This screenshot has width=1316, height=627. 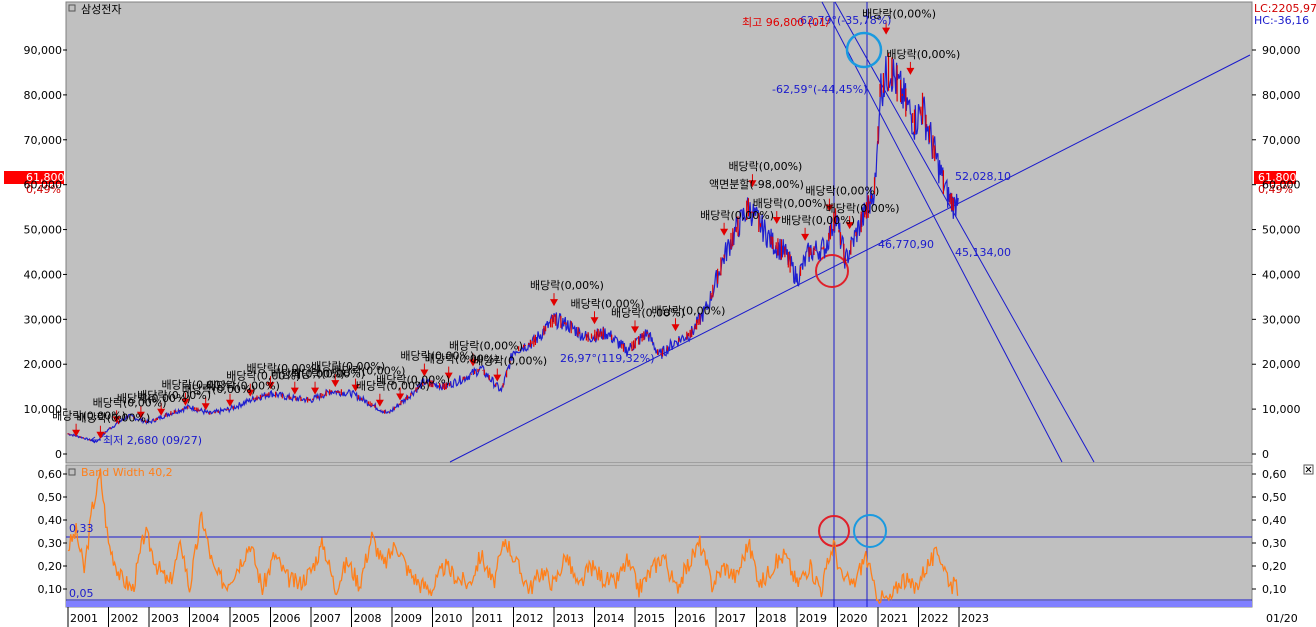 What do you see at coordinates (1274, 566) in the screenshot?
I see `bw-y-tick-label-right: 0,20` at bounding box center [1274, 566].